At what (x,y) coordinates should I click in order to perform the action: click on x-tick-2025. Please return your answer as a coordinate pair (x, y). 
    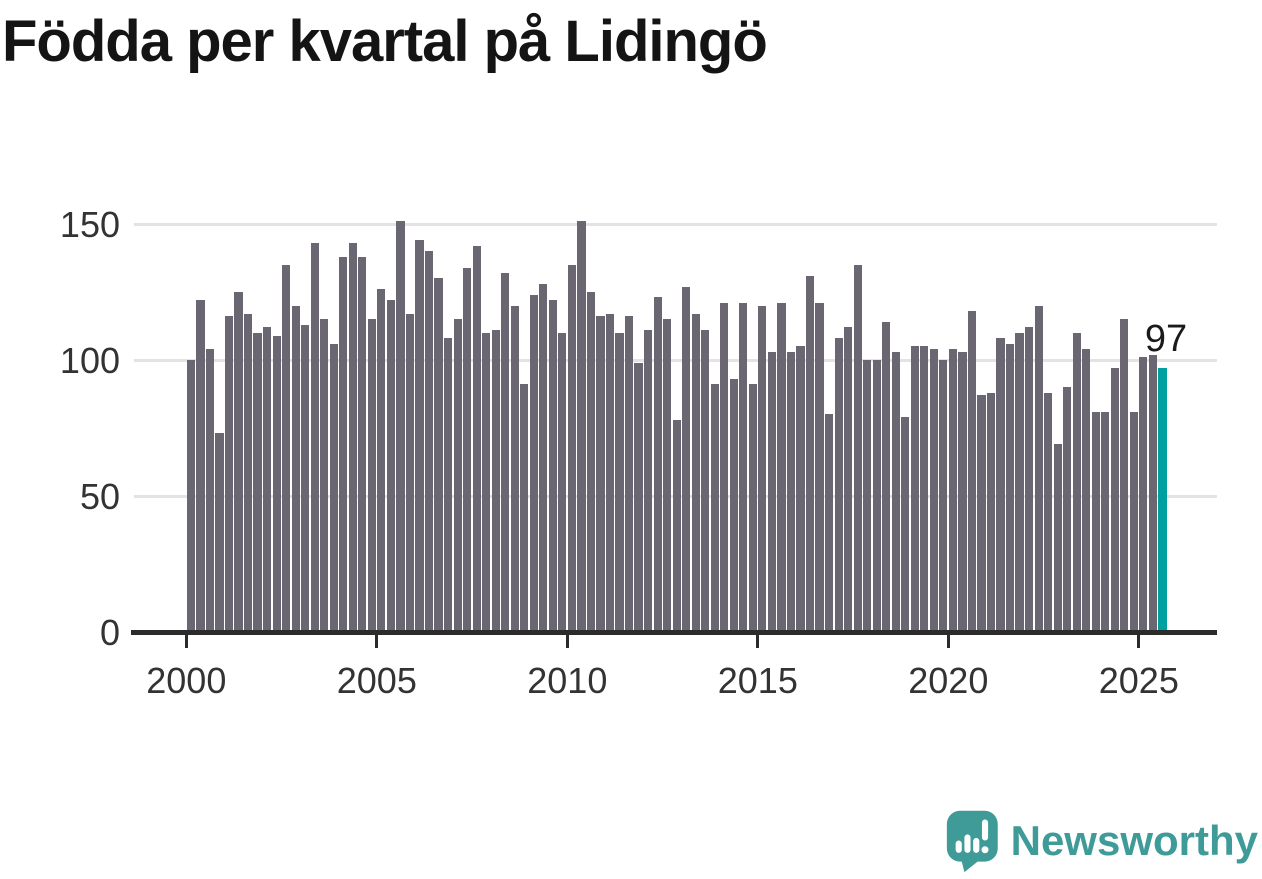
    Looking at the image, I should click on (1139, 641).